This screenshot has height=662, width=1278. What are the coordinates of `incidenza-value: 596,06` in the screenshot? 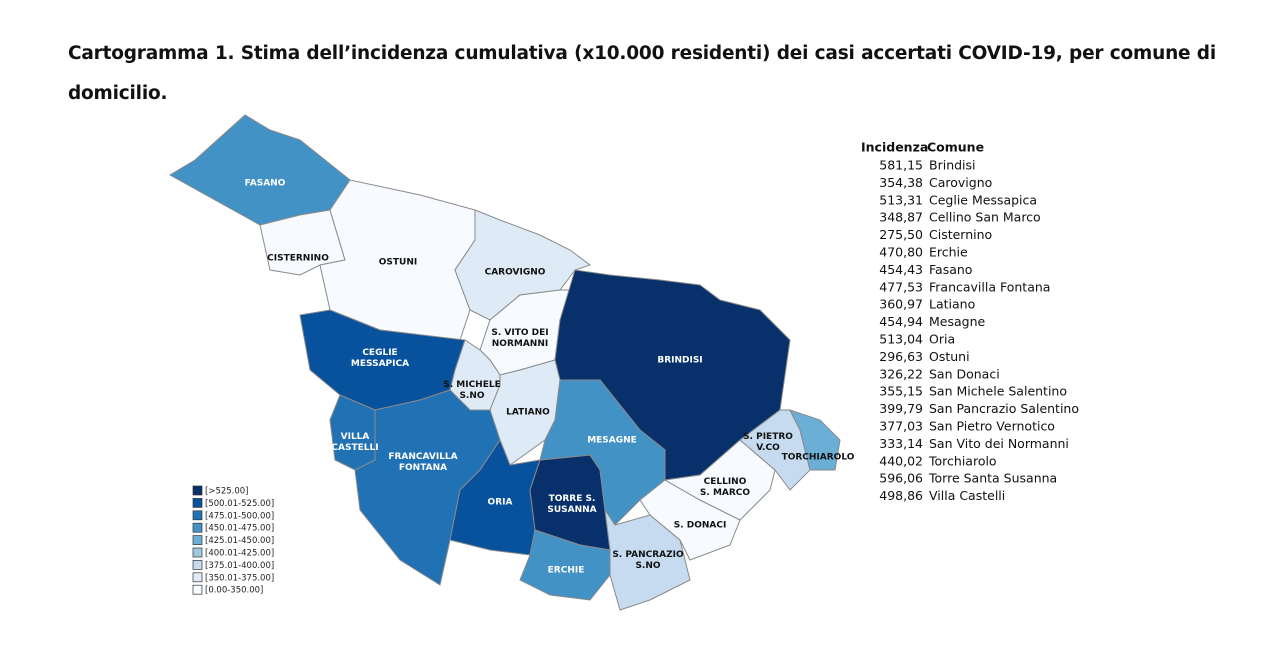 It's located at (901, 478).